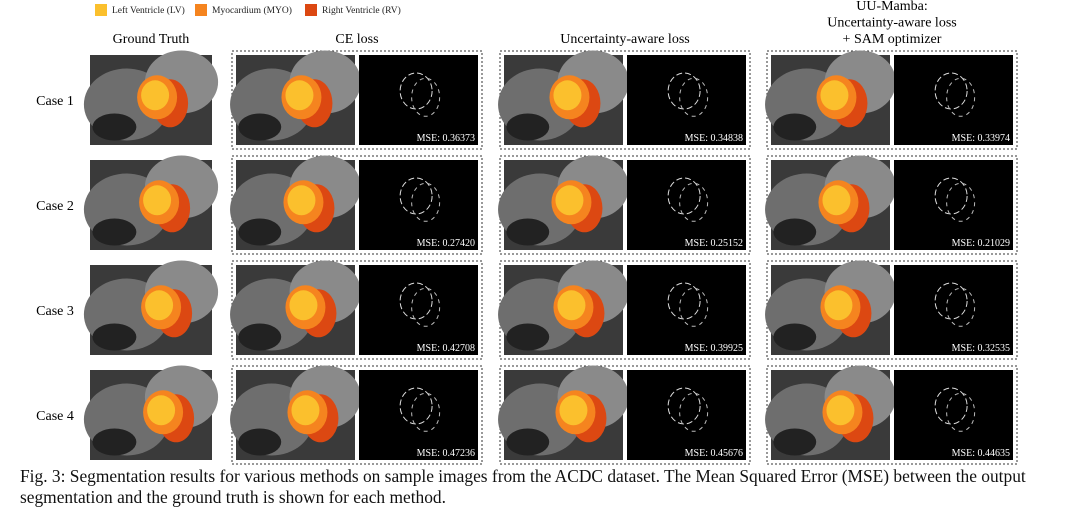  Describe the element at coordinates (55, 101) in the screenshot. I see `row-label: Case 1` at that location.